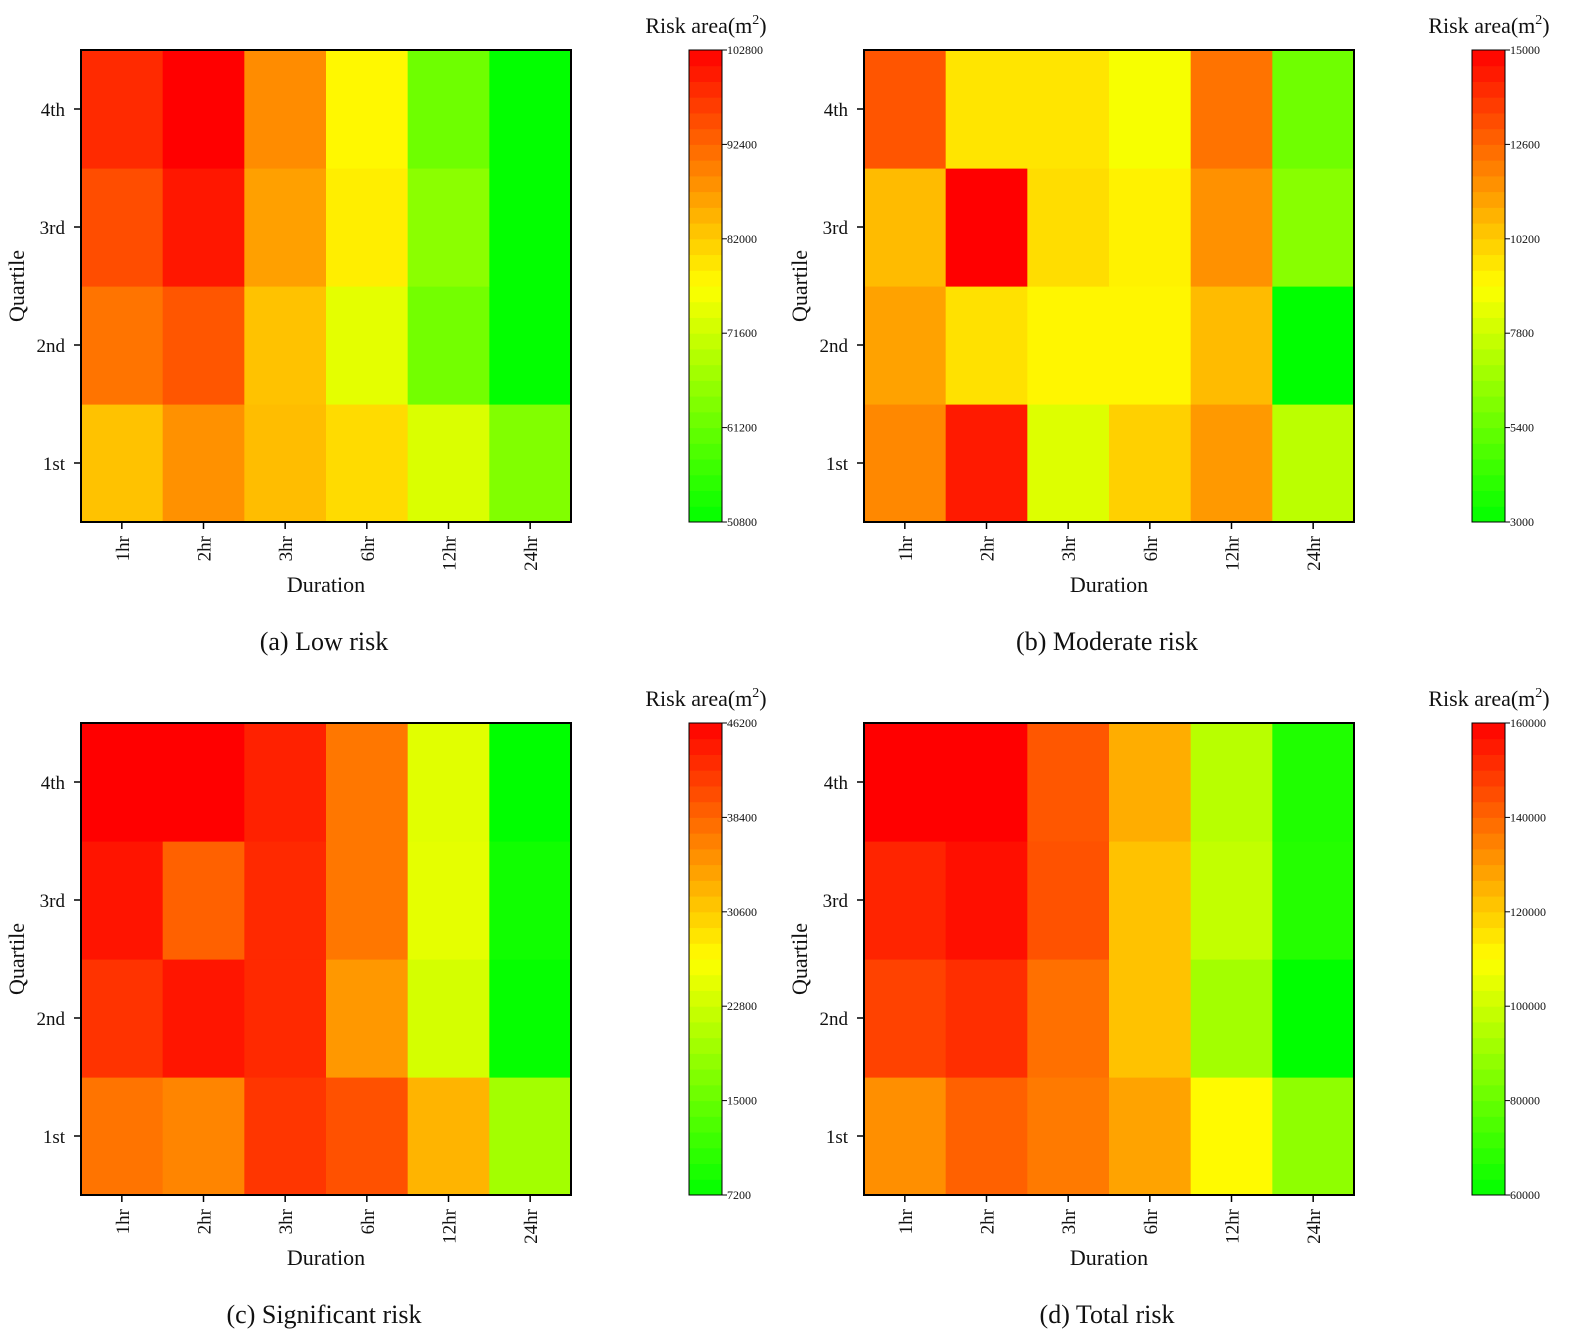 The height and width of the screenshot is (1344, 1569). I want to click on y-tick-label: 4th, so click(53, 783).